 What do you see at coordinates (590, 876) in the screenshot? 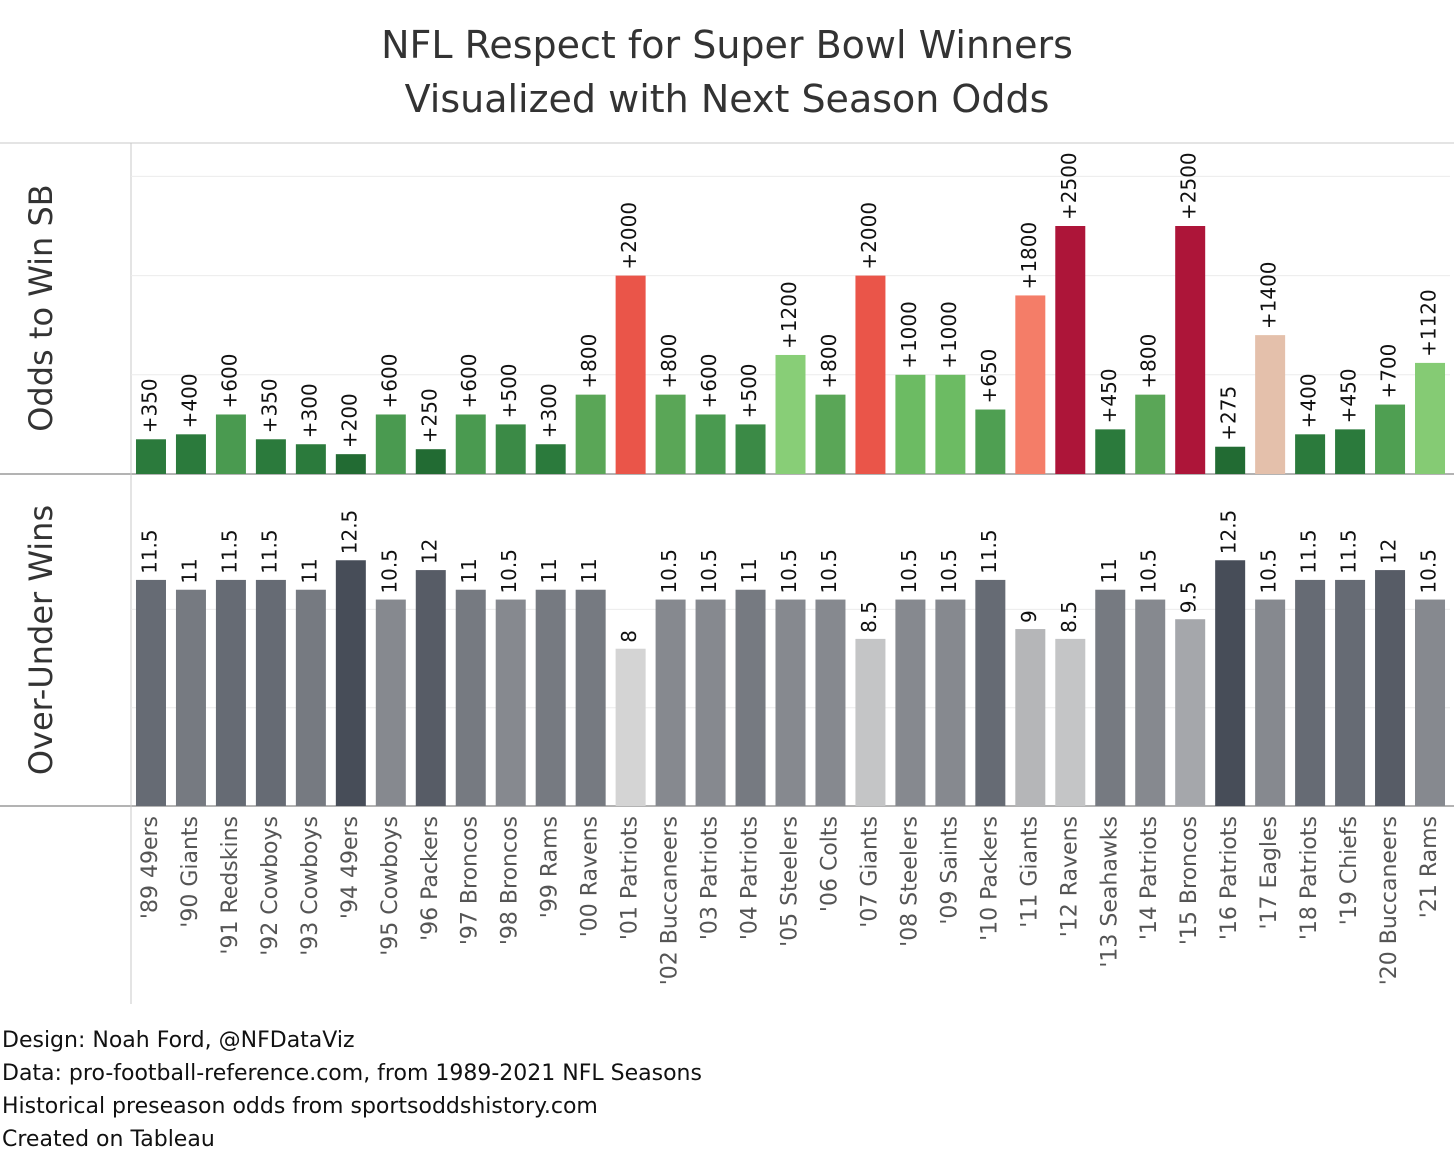
I see `x-tick-label: '00 Ravens` at bounding box center [590, 876].